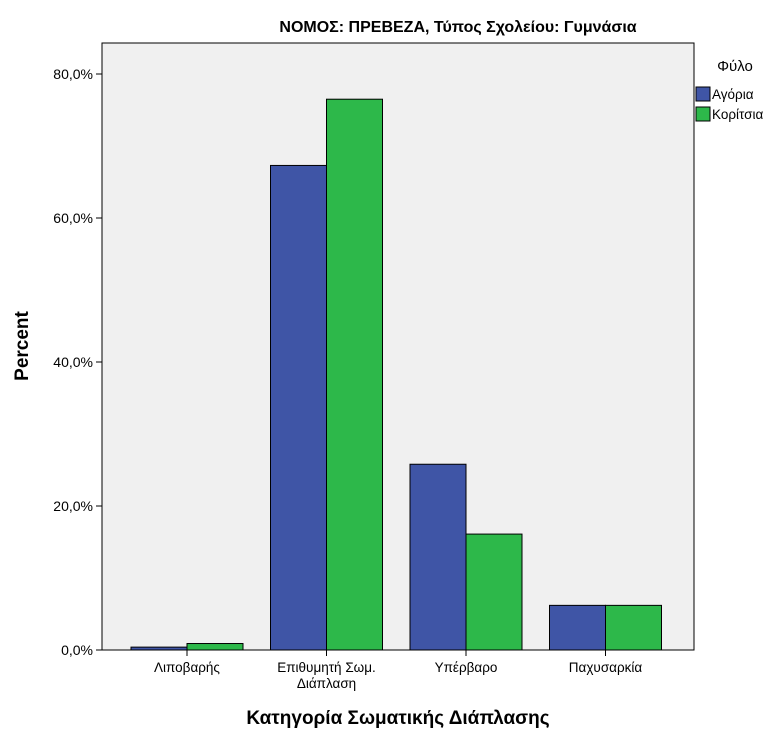 Image resolution: width=776 pixels, height=733 pixels. Describe the element at coordinates (735, 66) in the screenshot. I see `legend-title: Φύλο` at that location.